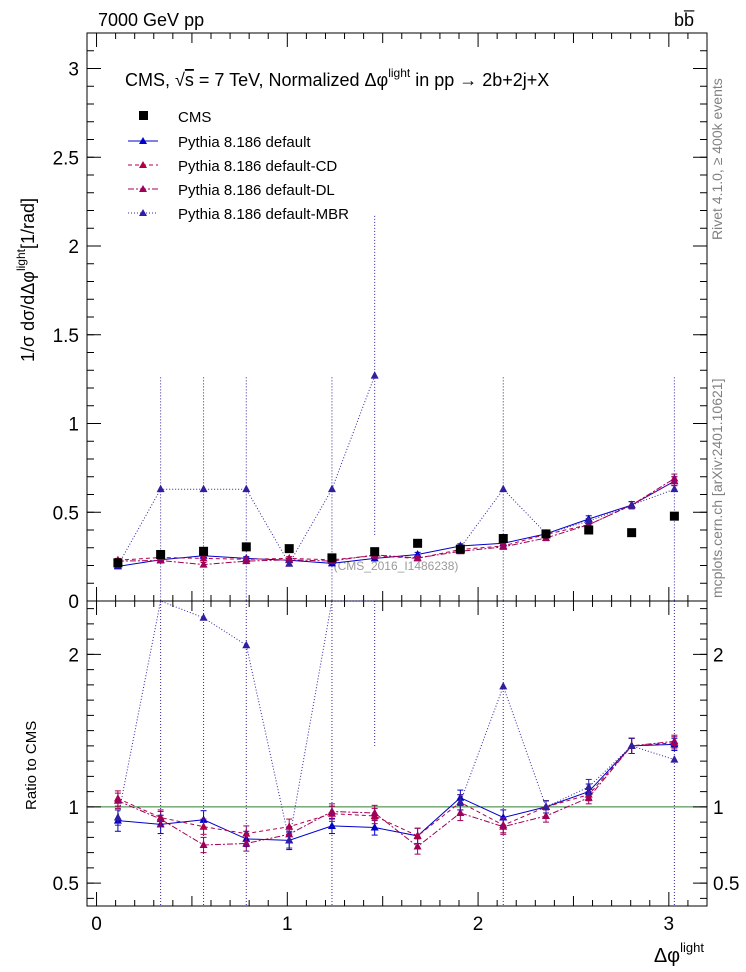 Image resolution: width=746 pixels, height=972 pixels. Describe the element at coordinates (143, 140) in the screenshot. I see `legend-marker-default` at that location.